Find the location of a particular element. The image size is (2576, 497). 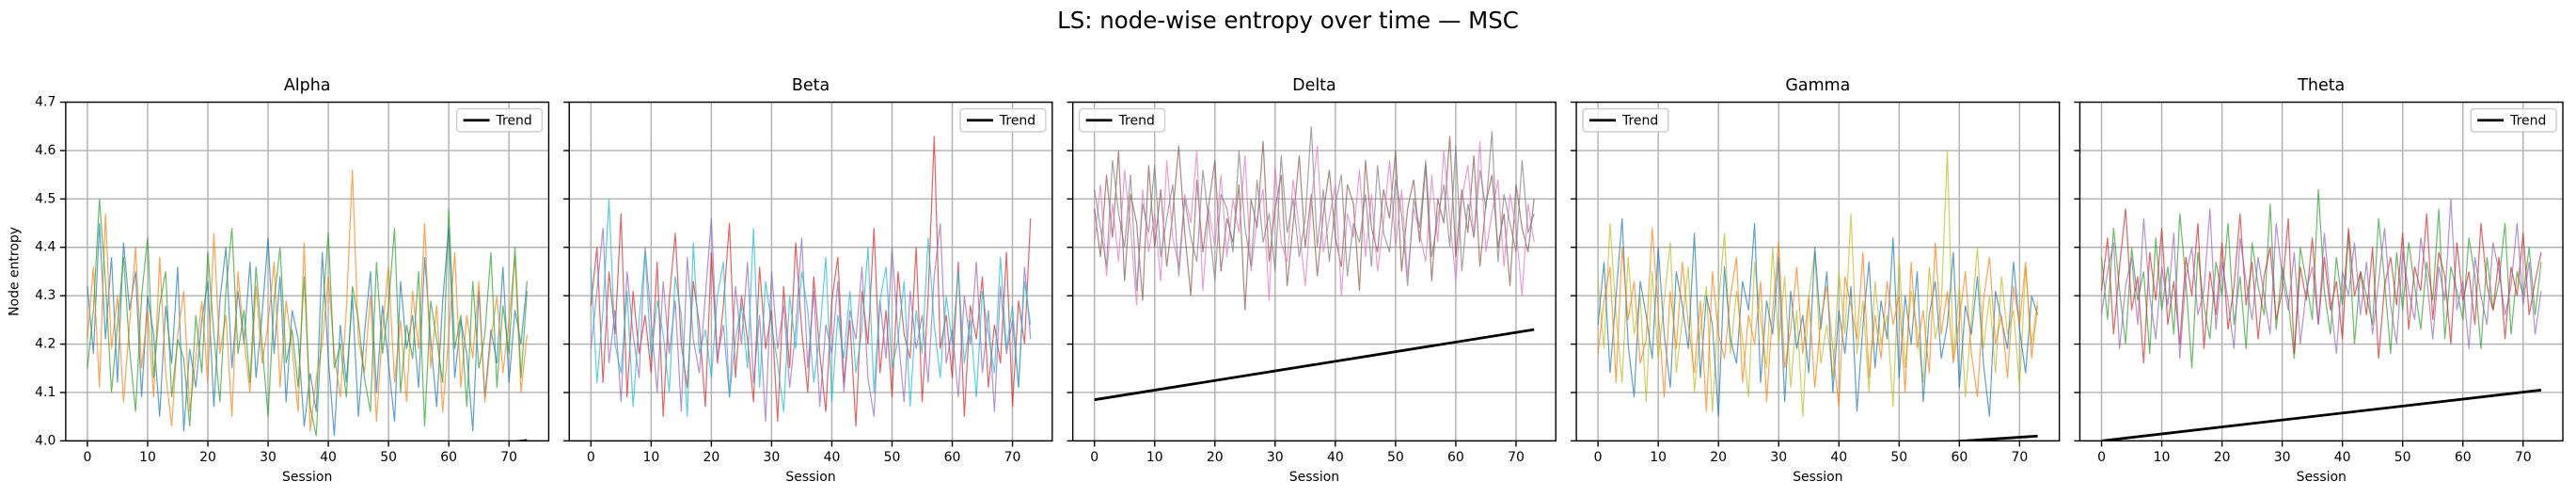

y-tick-label: 4.3 is located at coordinates (45, 296).